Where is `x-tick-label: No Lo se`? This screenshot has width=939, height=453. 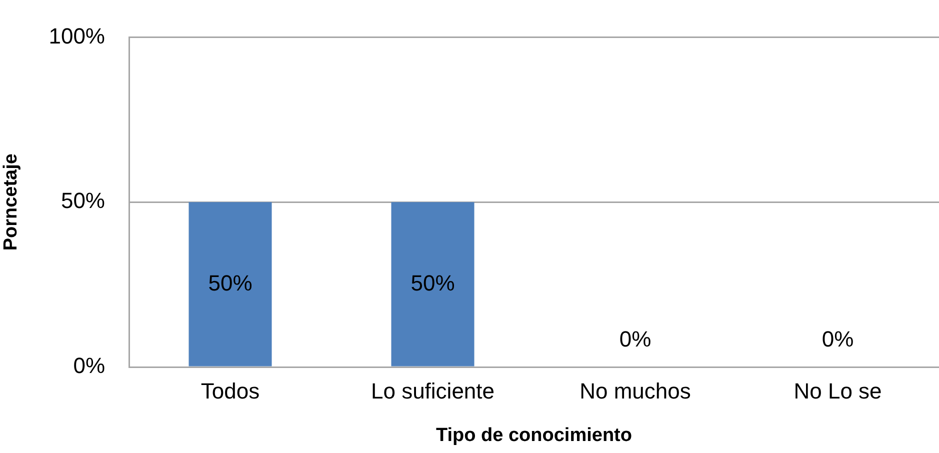 x-tick-label: No Lo se is located at coordinates (838, 391).